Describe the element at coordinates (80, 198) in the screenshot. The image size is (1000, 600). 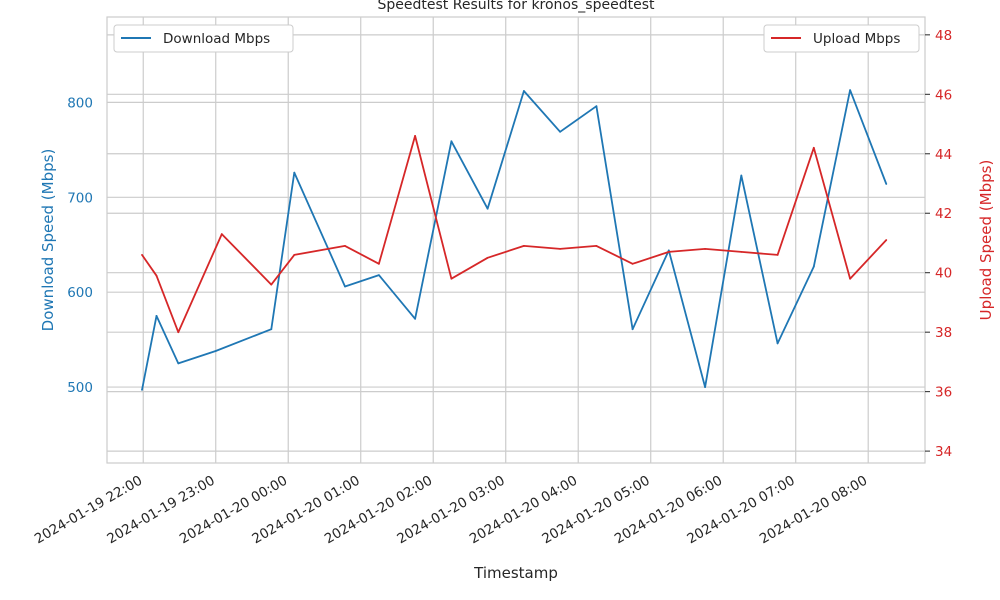
I see `left-tick-label: 700` at that location.